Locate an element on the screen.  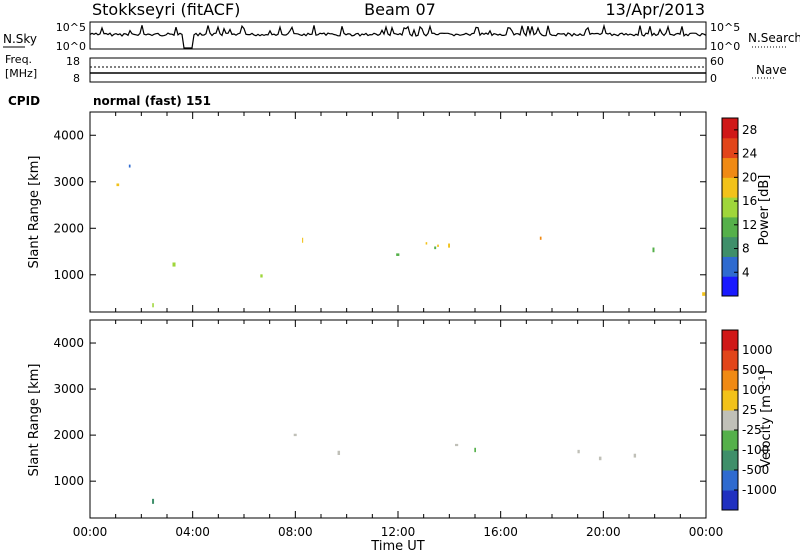
time-axis-label: Time UT is located at coordinates (397, 546).